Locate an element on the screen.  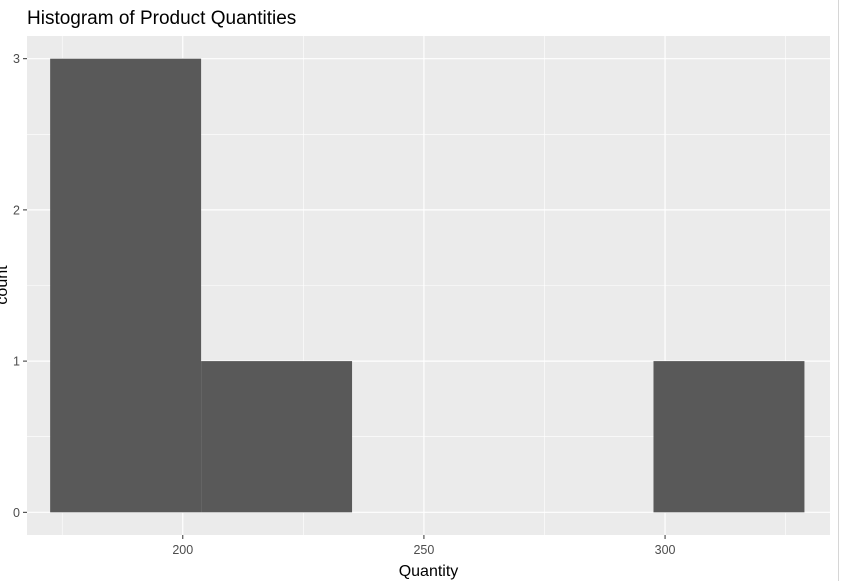
y-tick-label: 2 is located at coordinates (16, 210).